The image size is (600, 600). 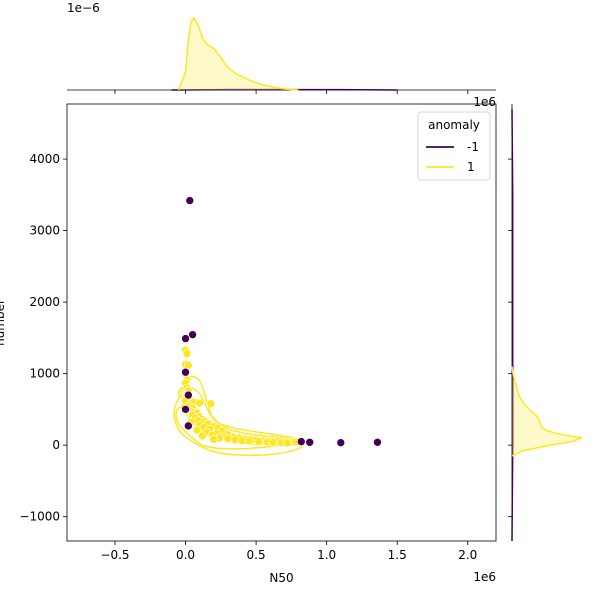 I want to click on right-marginal, so click(x=545, y=323).